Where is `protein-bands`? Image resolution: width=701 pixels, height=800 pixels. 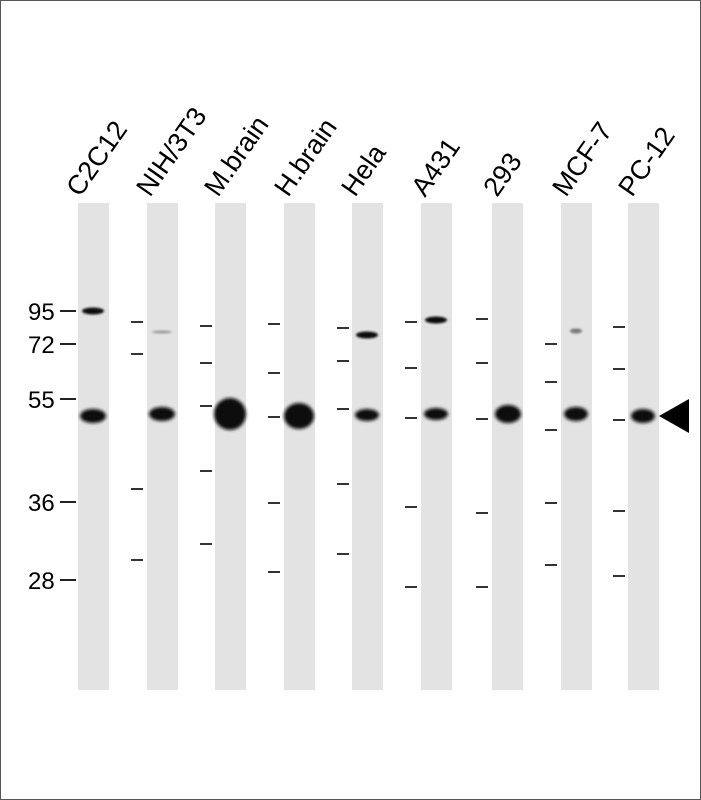 protein-bands is located at coordinates (367, 368).